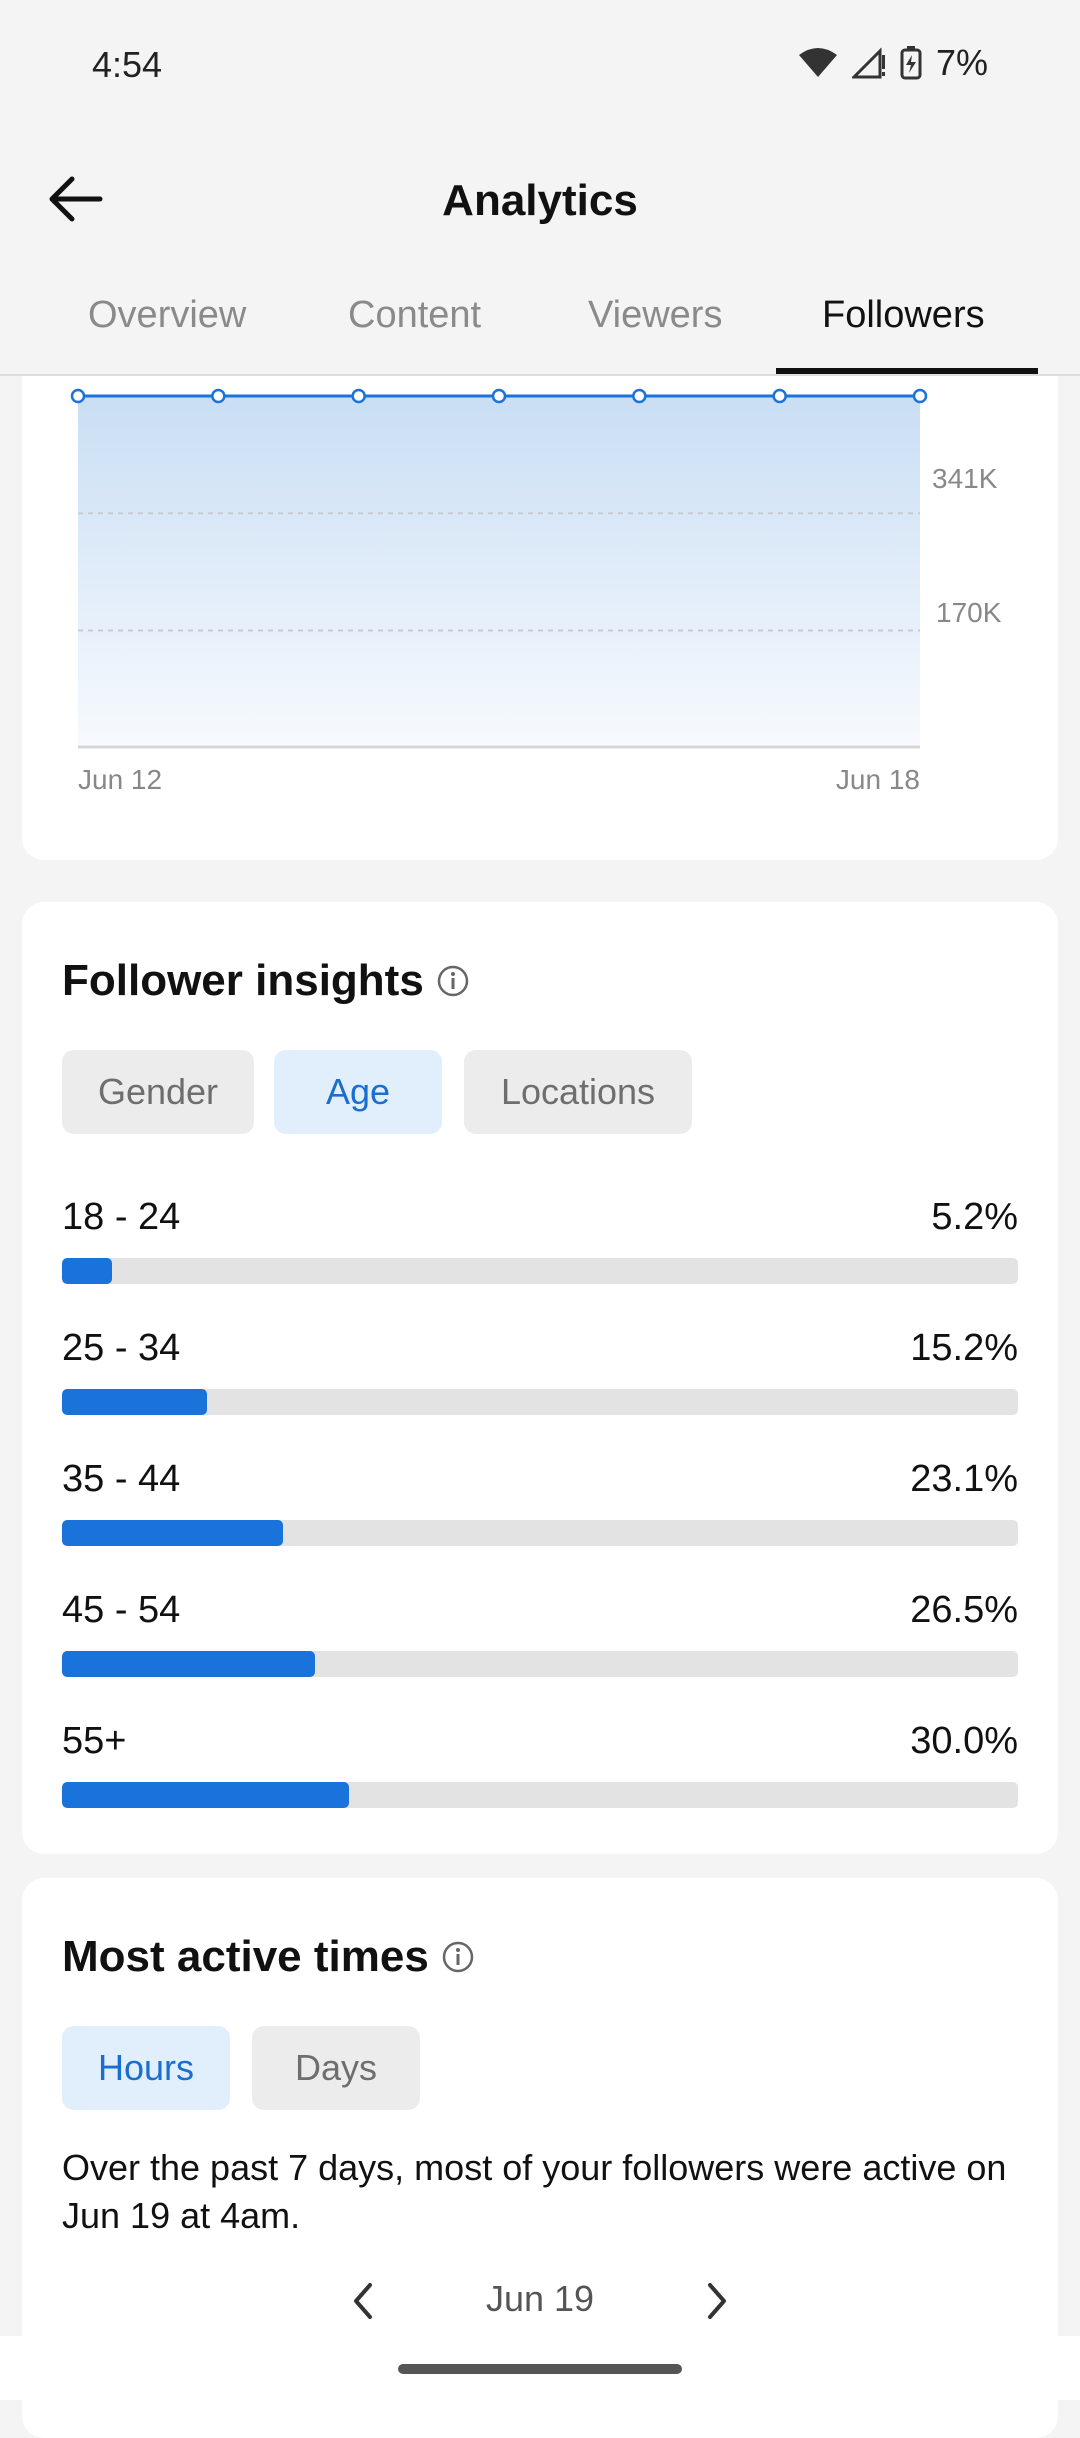 The width and height of the screenshot is (1080, 2438). What do you see at coordinates (120, 779) in the screenshot?
I see `x-tick-label: Jun 12` at bounding box center [120, 779].